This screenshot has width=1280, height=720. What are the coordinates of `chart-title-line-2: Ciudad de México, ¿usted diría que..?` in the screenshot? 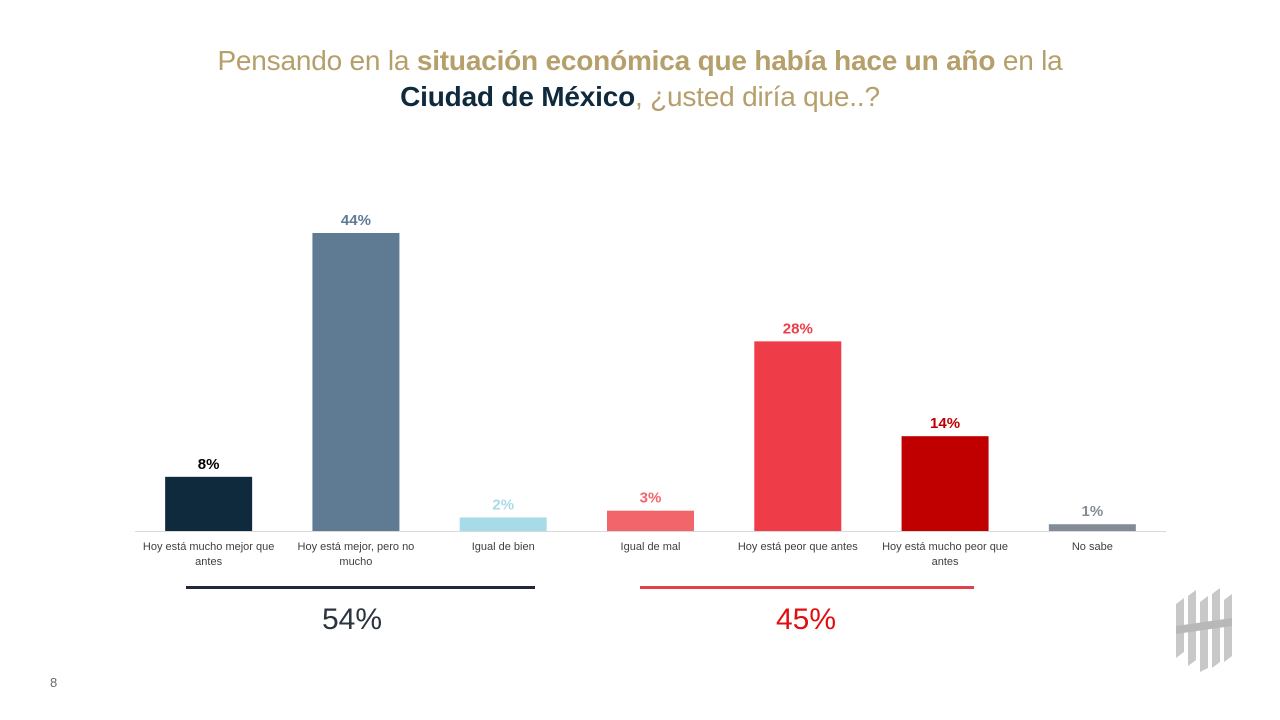 It's located at (640, 97).